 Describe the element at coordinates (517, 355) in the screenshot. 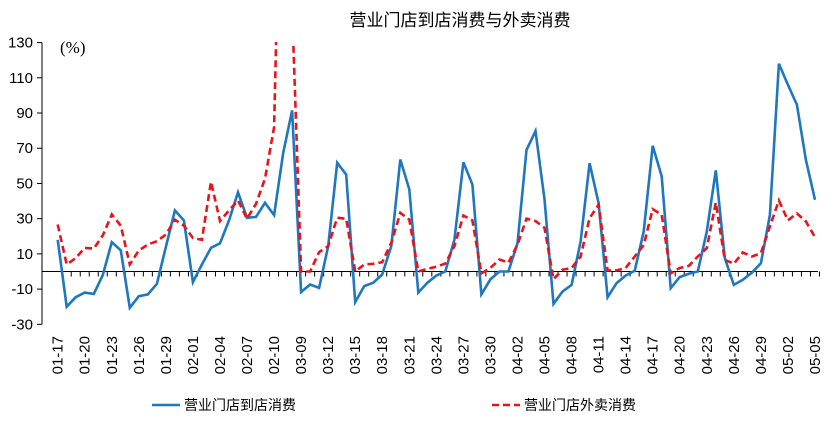

I see `x-tick-label: 04-02` at that location.